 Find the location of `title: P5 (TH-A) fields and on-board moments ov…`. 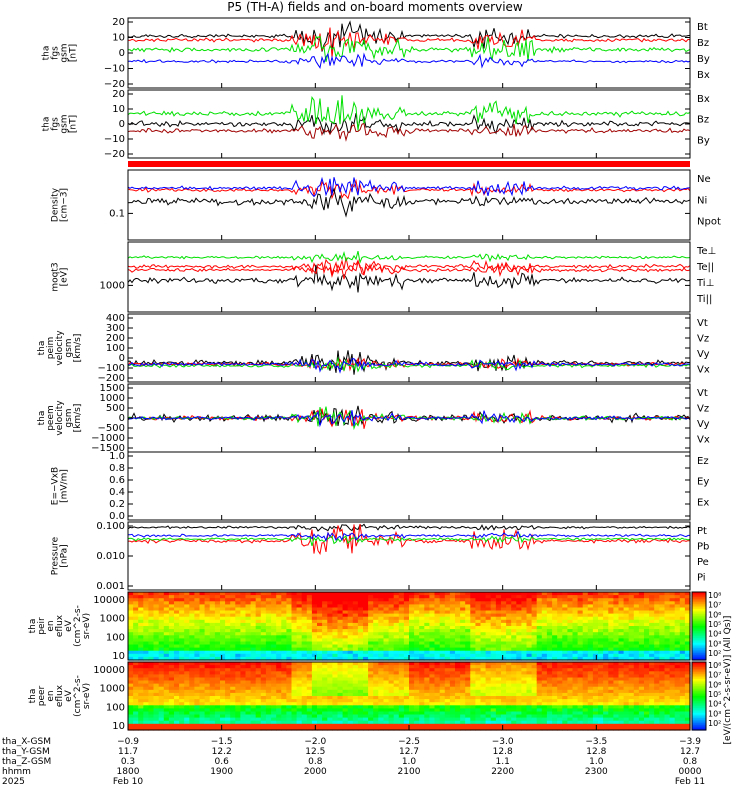

title: P5 (TH-A) fields and on-board moments ov… is located at coordinates (375, 7).